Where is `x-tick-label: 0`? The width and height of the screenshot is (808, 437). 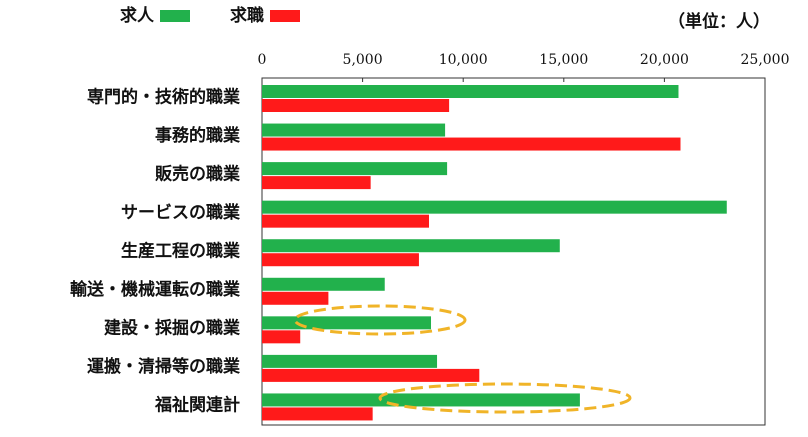
x-tick-label: 0 is located at coordinates (262, 60).